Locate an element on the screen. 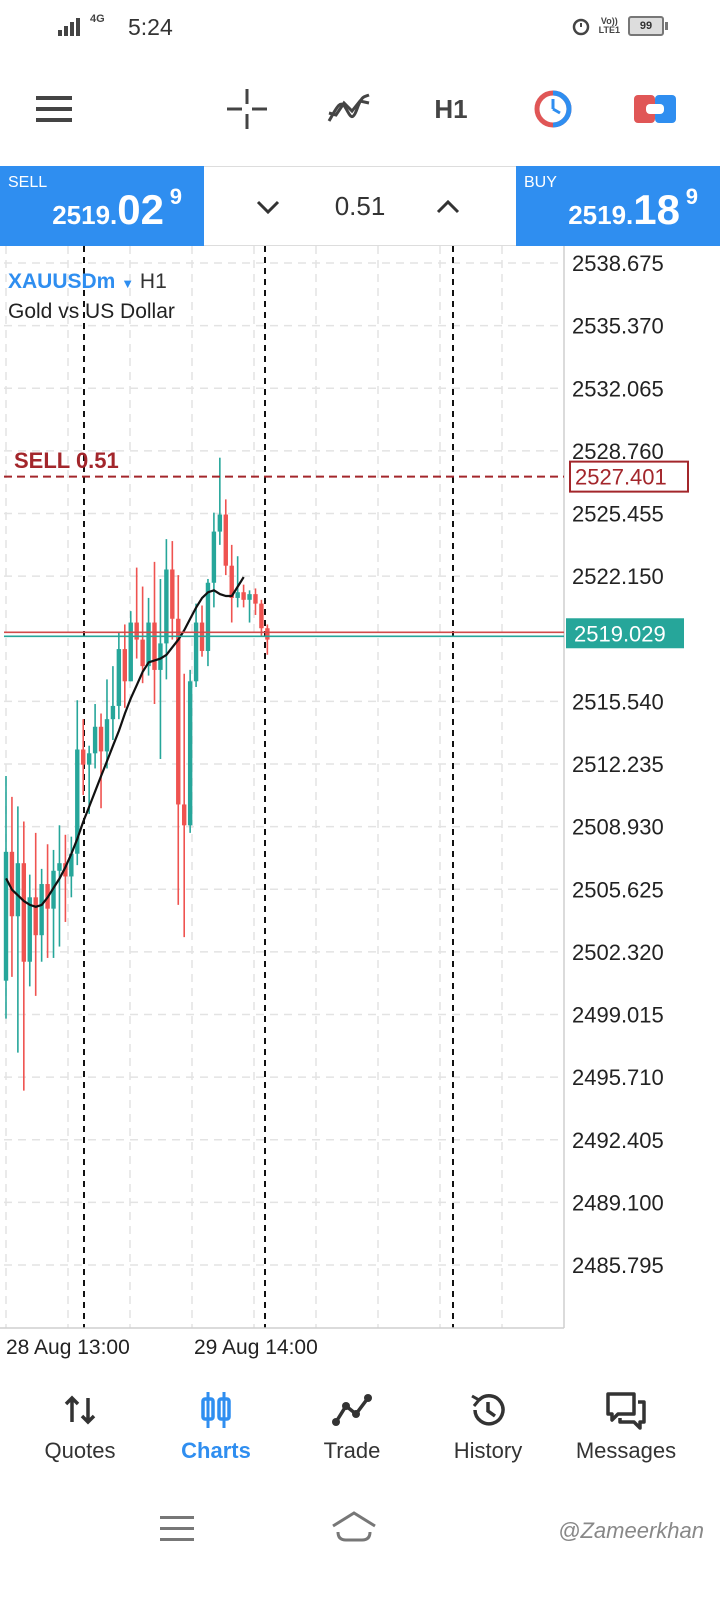 The image size is (720, 1600). volte-indicator: Vo)) LTE1 is located at coordinates (609, 25).